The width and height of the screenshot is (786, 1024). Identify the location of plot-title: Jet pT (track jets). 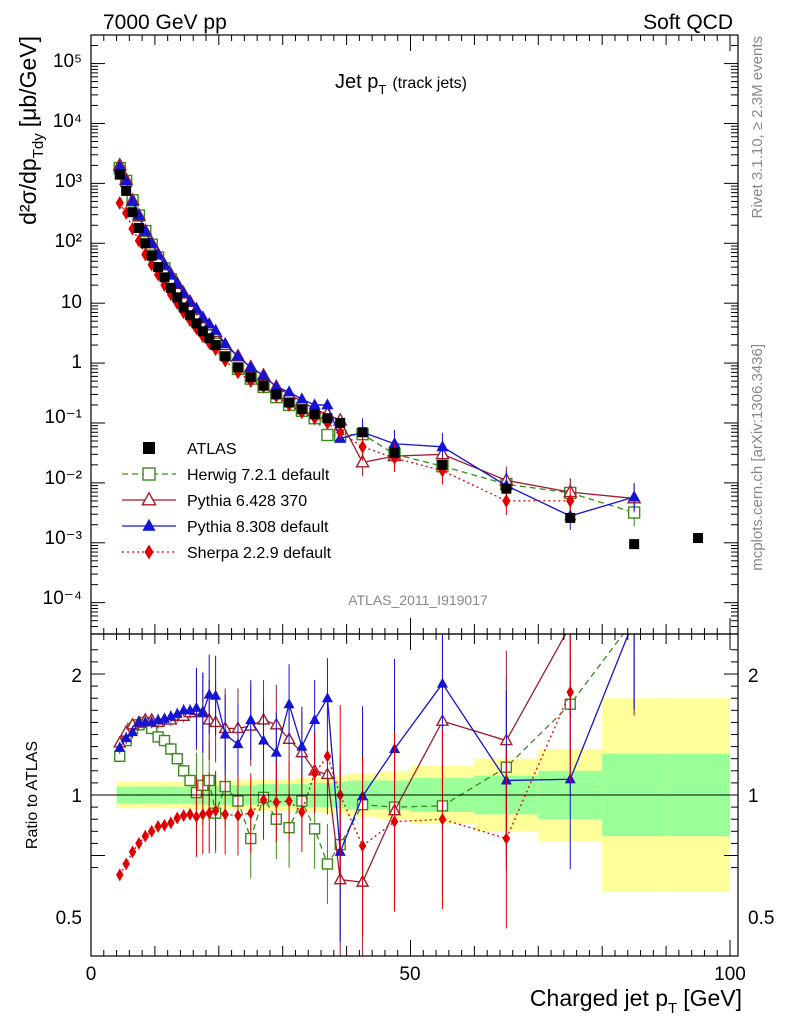
(401, 84).